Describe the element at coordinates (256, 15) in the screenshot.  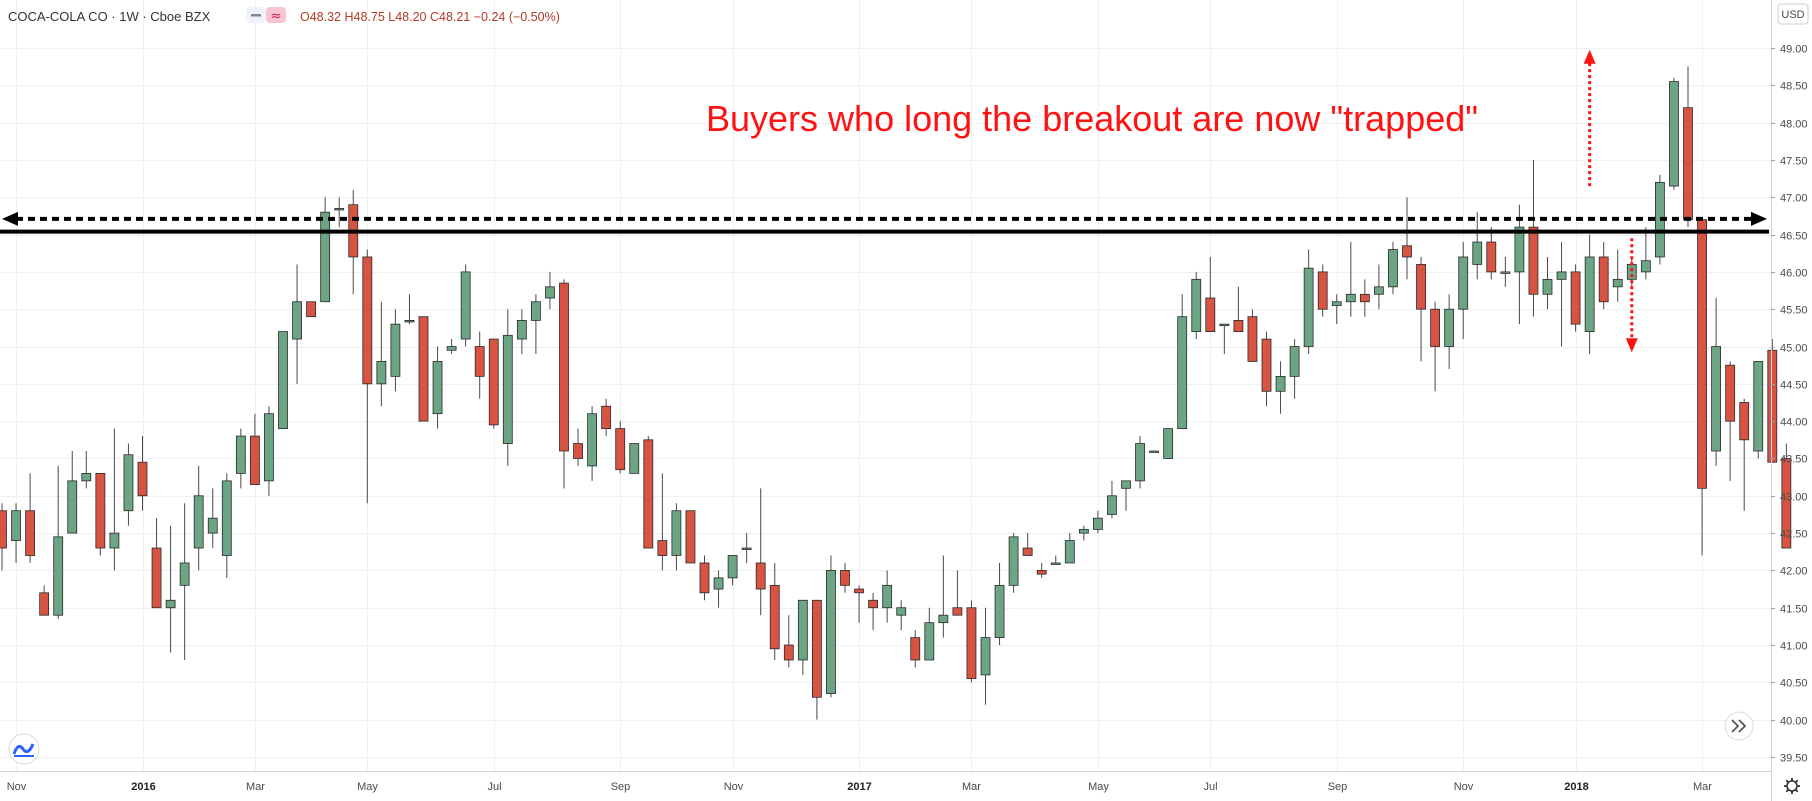
I see `minus-icon` at that location.